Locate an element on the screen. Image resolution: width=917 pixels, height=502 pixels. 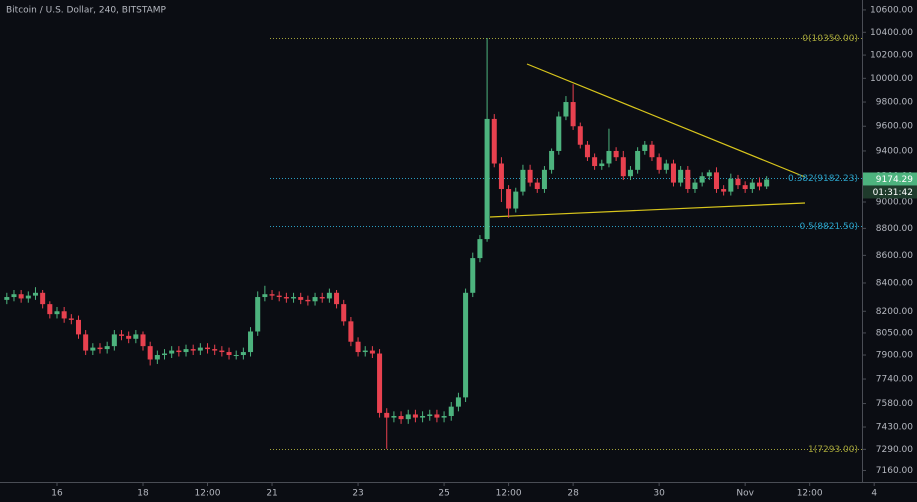
fib-label: 0.382(9182.23) is located at coordinates (823, 179).